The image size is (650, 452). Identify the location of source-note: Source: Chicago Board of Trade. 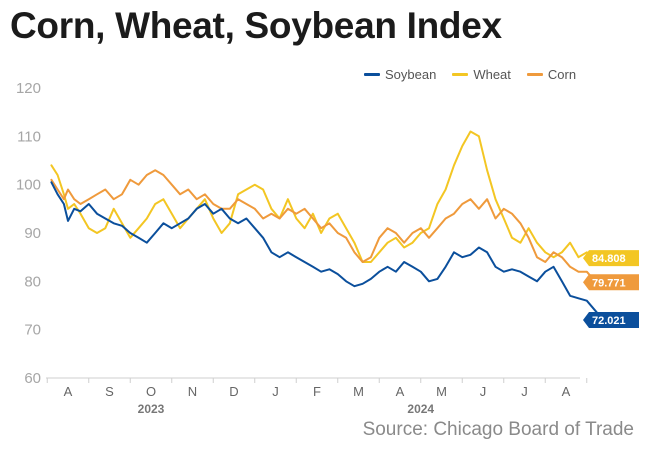
(498, 429).